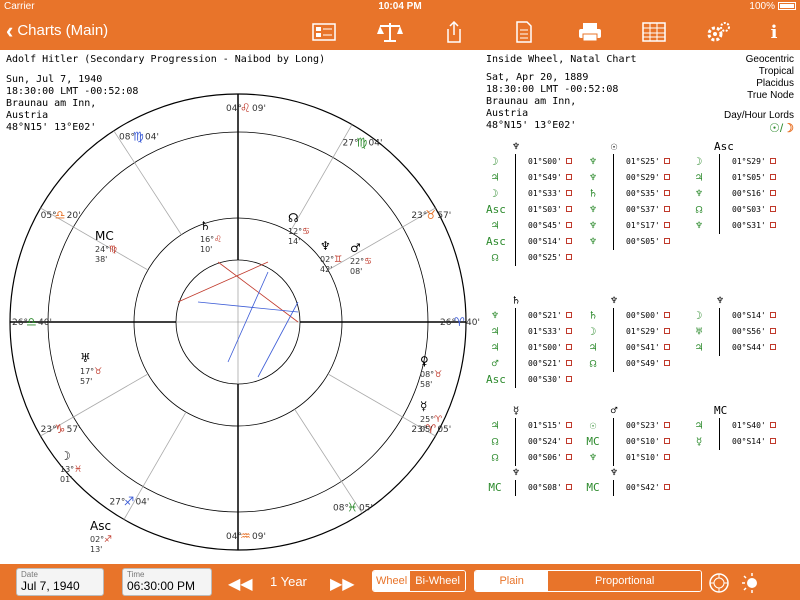 Image resolution: width=800 pixels, height=600 pixels. What do you see at coordinates (240, 584) in the screenshot?
I see `rewind-icon: ◀◀` at bounding box center [240, 584].